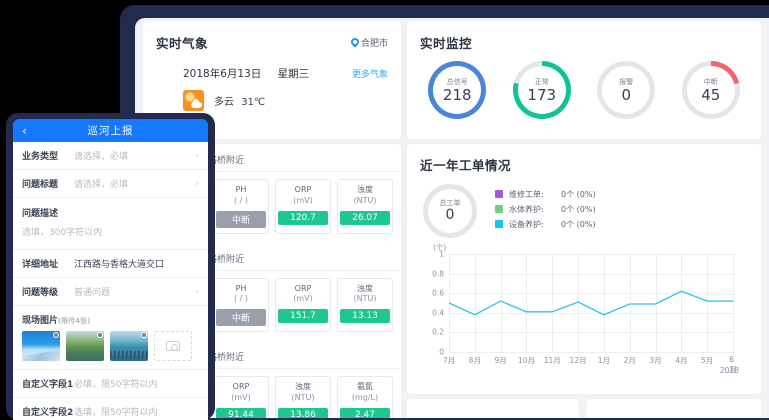  I want to click on metric-card: 氨氮 (mg/L) 2.47, so click(365, 397).